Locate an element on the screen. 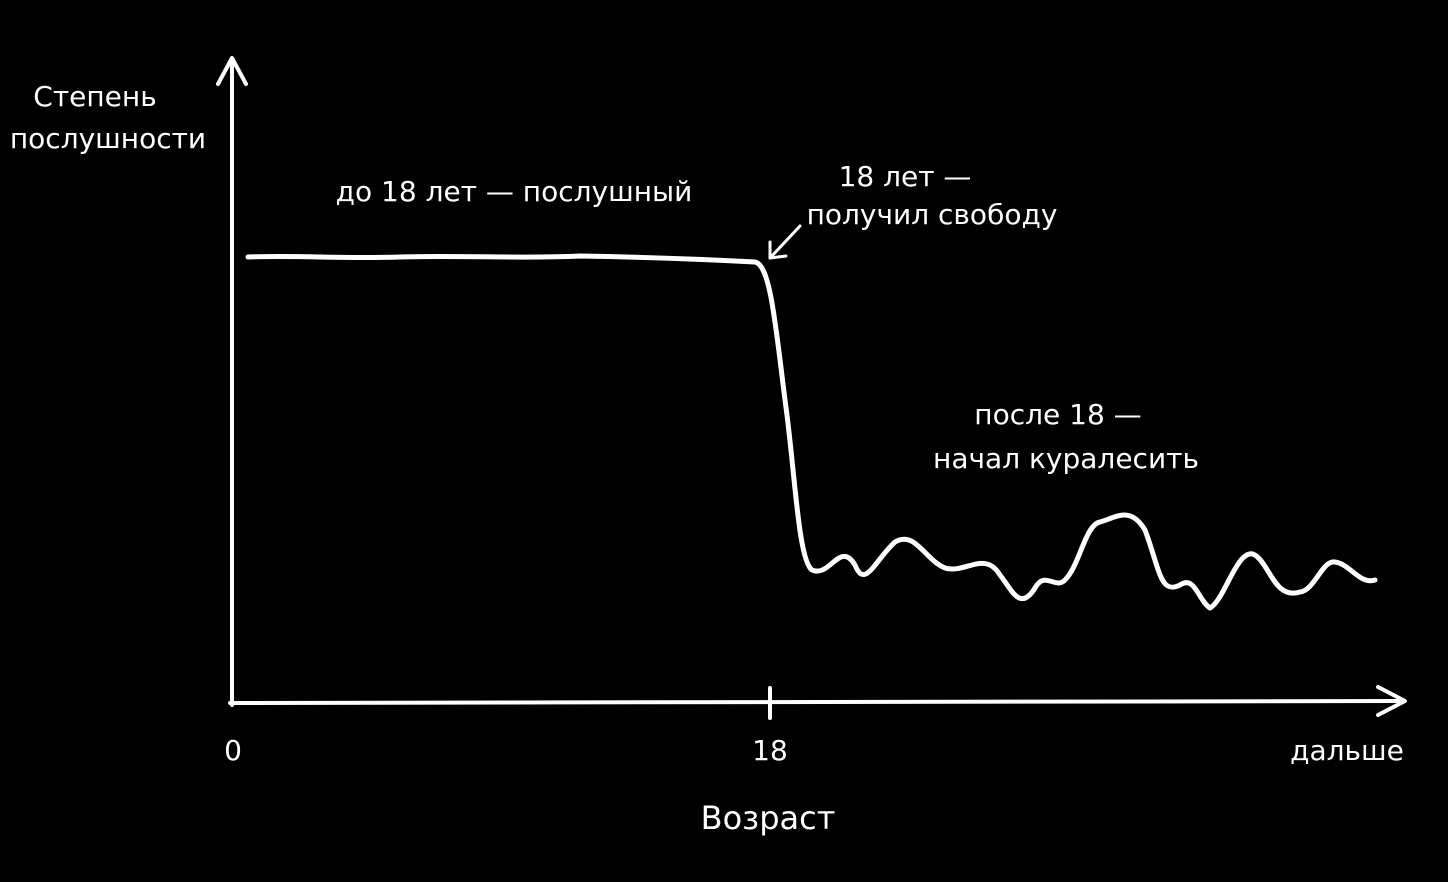 This screenshot has height=882, width=1448. y-axis-label: послушности is located at coordinates (108, 138).